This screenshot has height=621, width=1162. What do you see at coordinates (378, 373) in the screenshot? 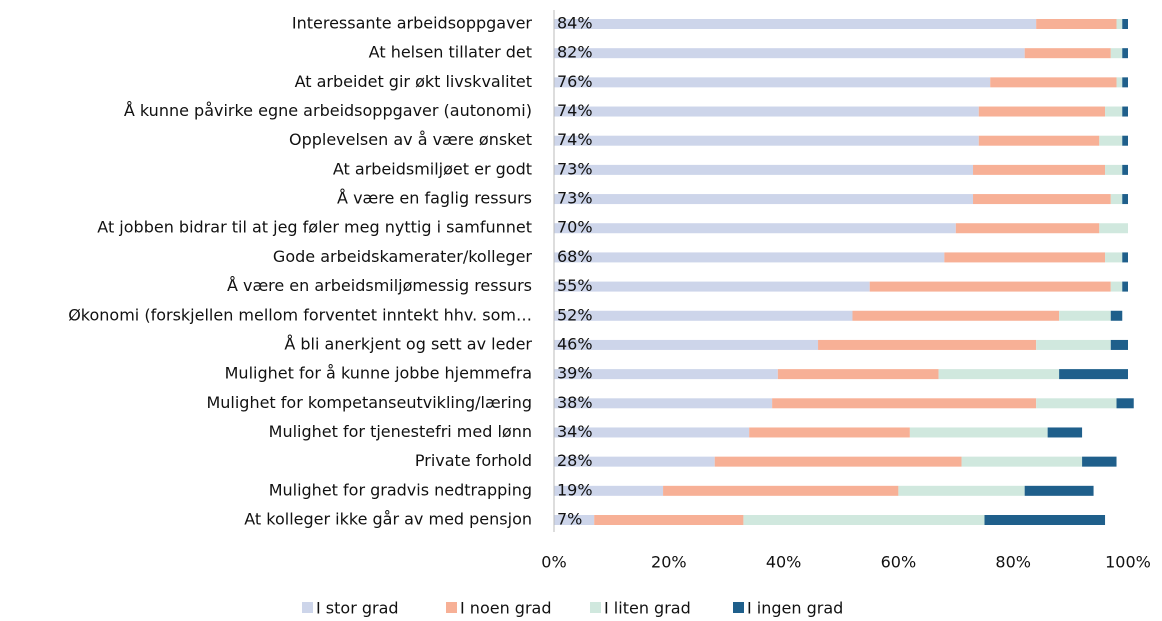
I see `category-label: Mulighet for å kunne jobbe hjemmefra` at bounding box center [378, 373].